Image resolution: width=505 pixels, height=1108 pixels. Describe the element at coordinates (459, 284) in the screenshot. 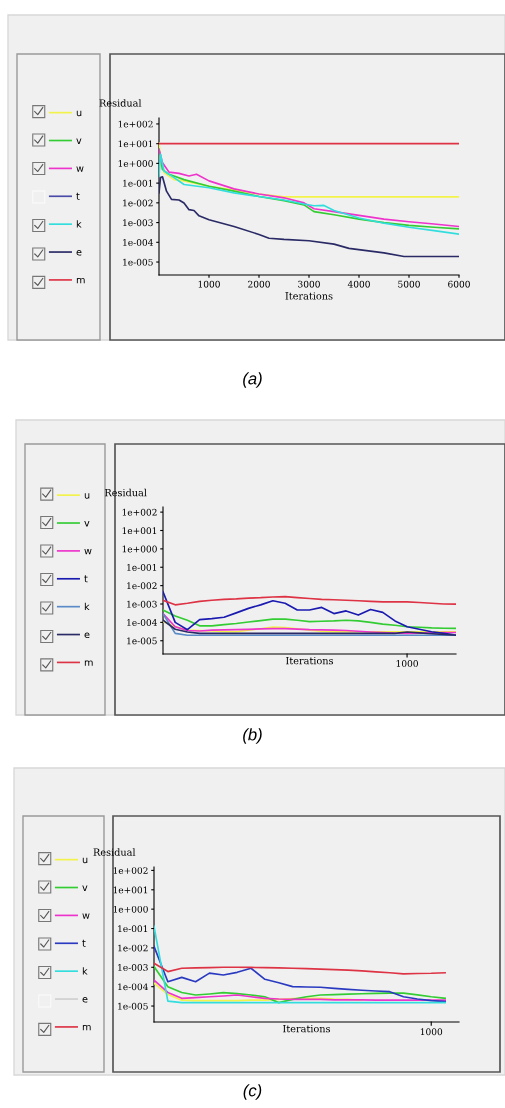

I see `x-tick-label: 6000` at that location.